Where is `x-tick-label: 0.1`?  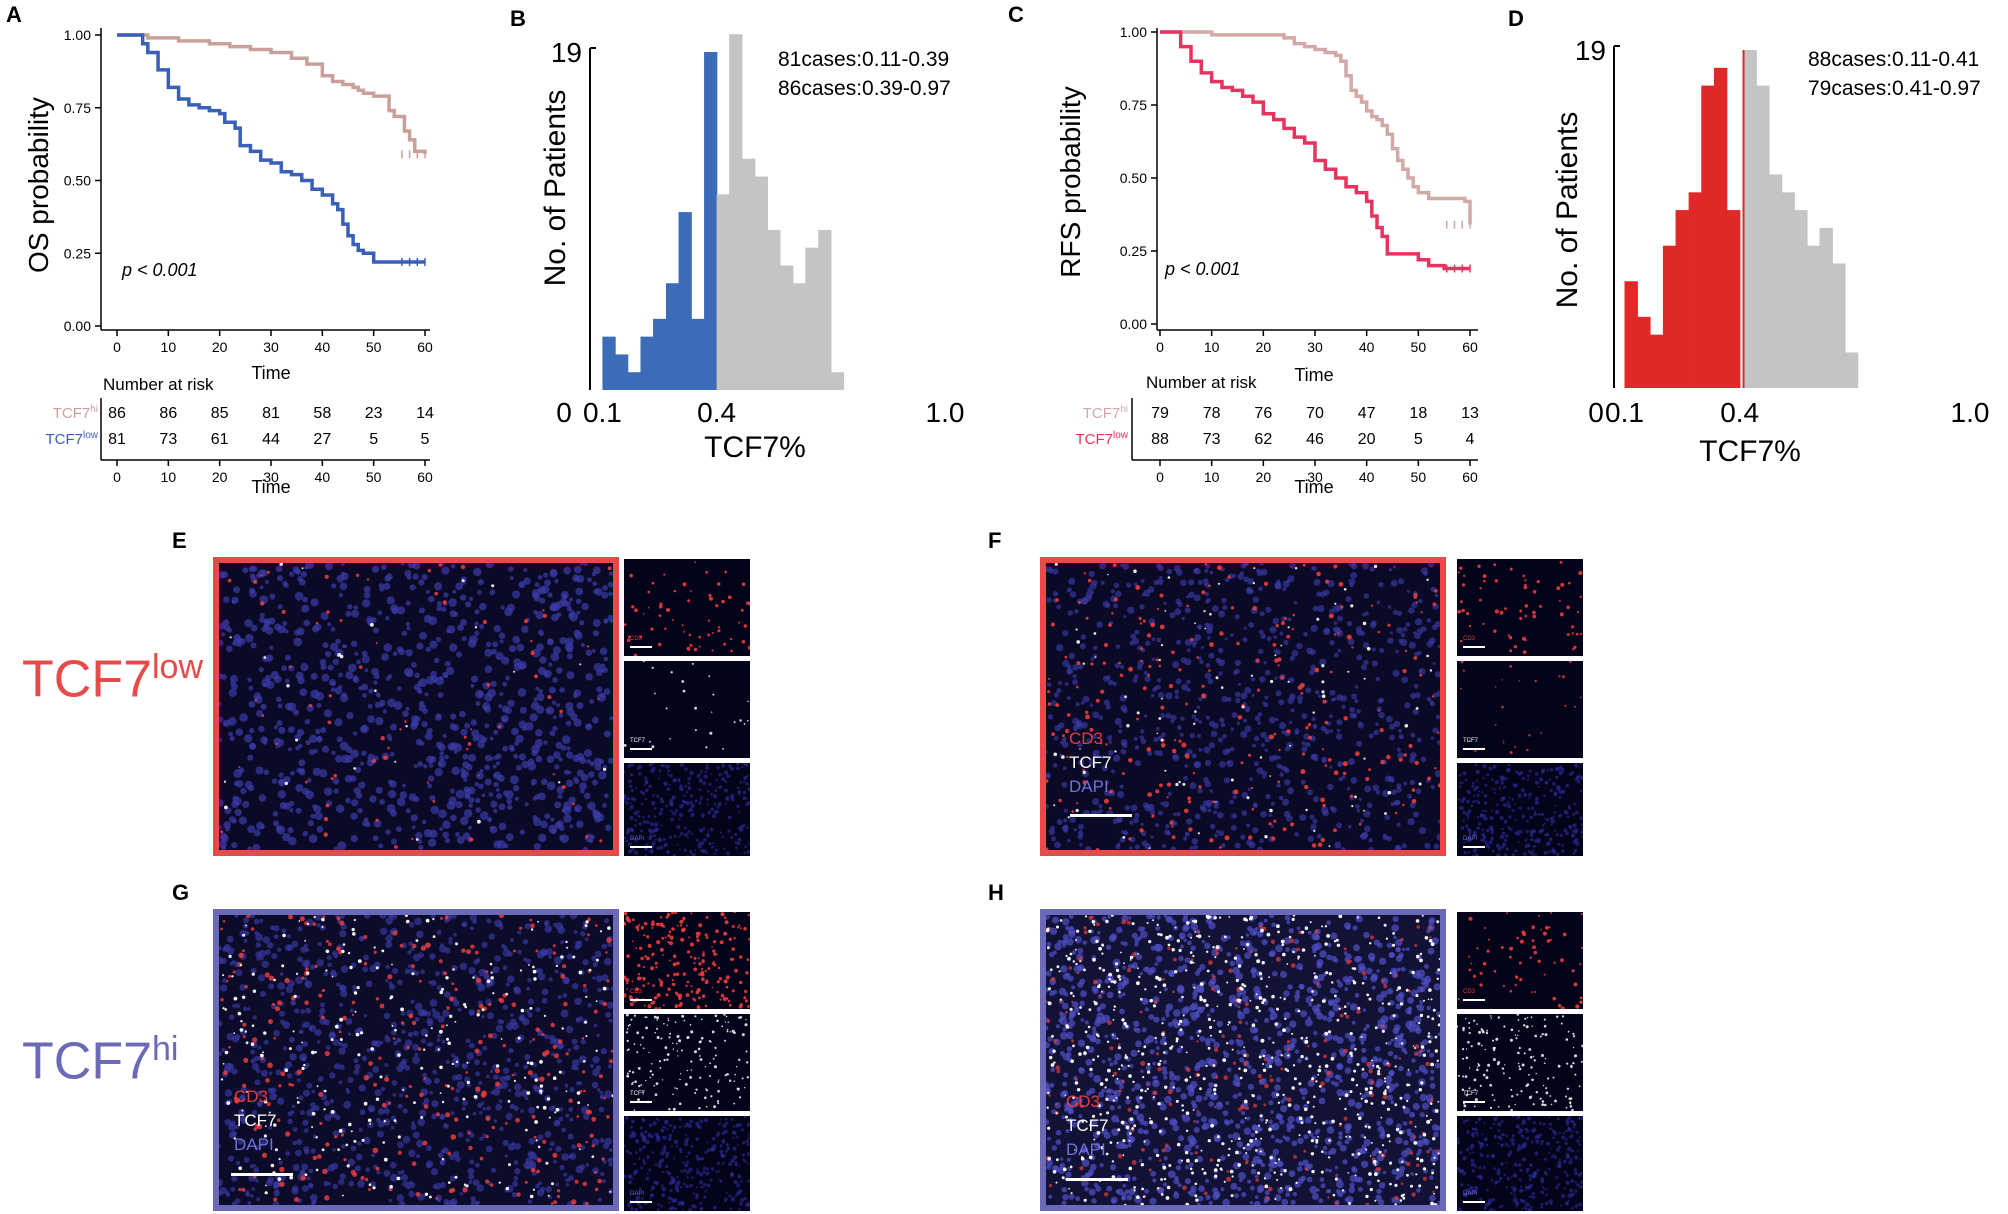
x-tick-label: 0.1 is located at coordinates (602, 412).